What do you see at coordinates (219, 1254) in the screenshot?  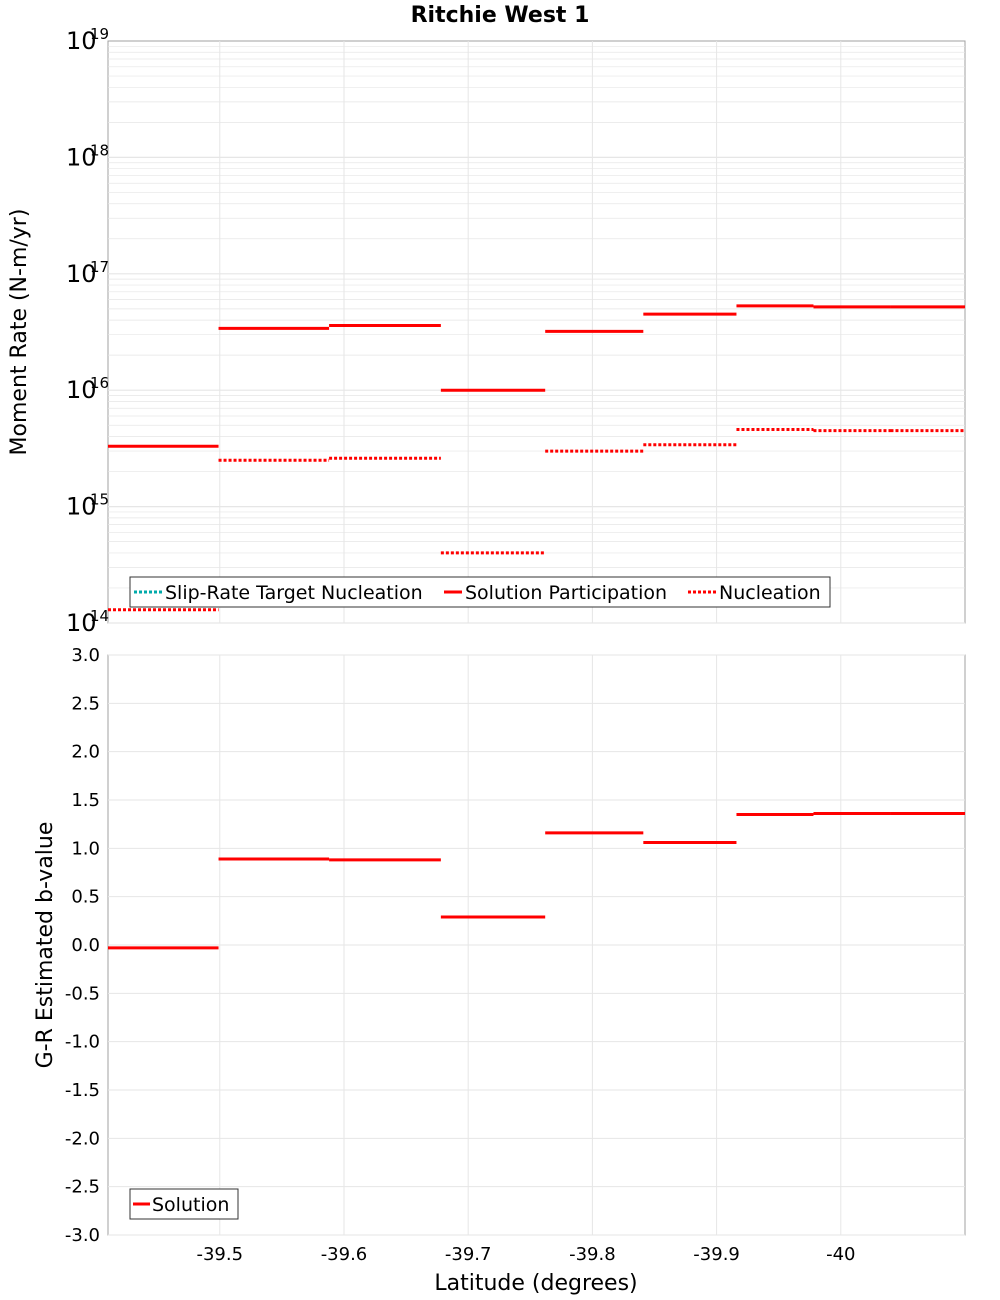 I see `x-tick-label: -39.5` at bounding box center [219, 1254].